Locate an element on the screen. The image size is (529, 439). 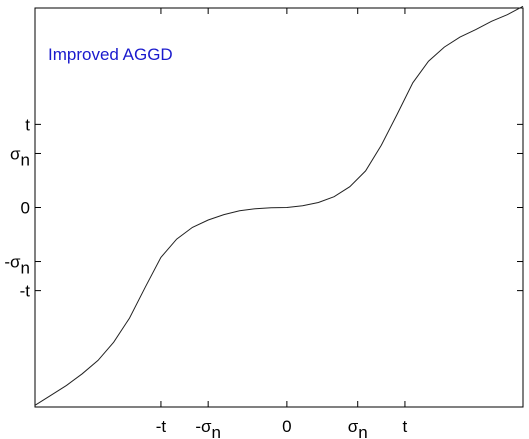
y-tick-label-base: σ is located at coordinates (15, 154).